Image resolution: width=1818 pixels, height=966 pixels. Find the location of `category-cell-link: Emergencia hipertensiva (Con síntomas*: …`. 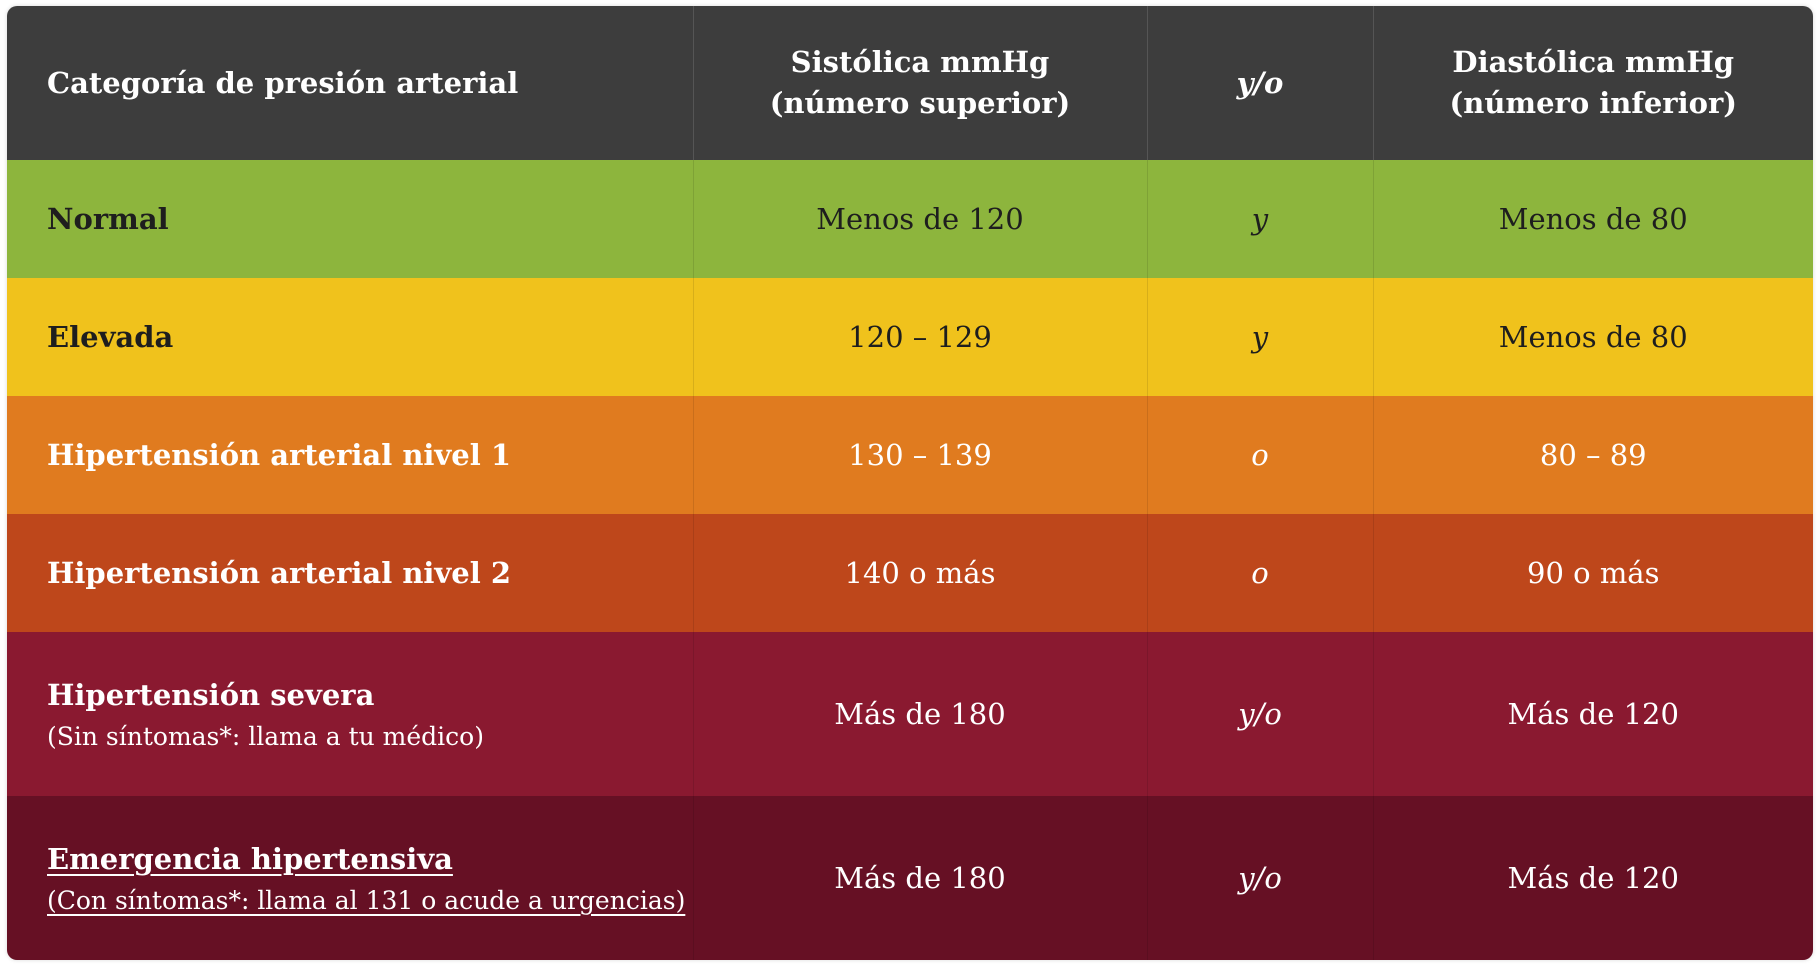

category-cell-link: Emergencia hipertensiva (Con síntomas*: … is located at coordinates (350, 878).